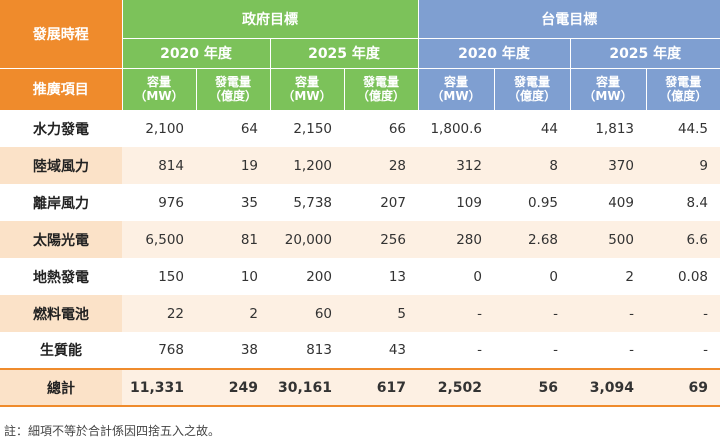  What do you see at coordinates (456, 239) in the screenshot?
I see `table-cell: 280` at bounding box center [456, 239].